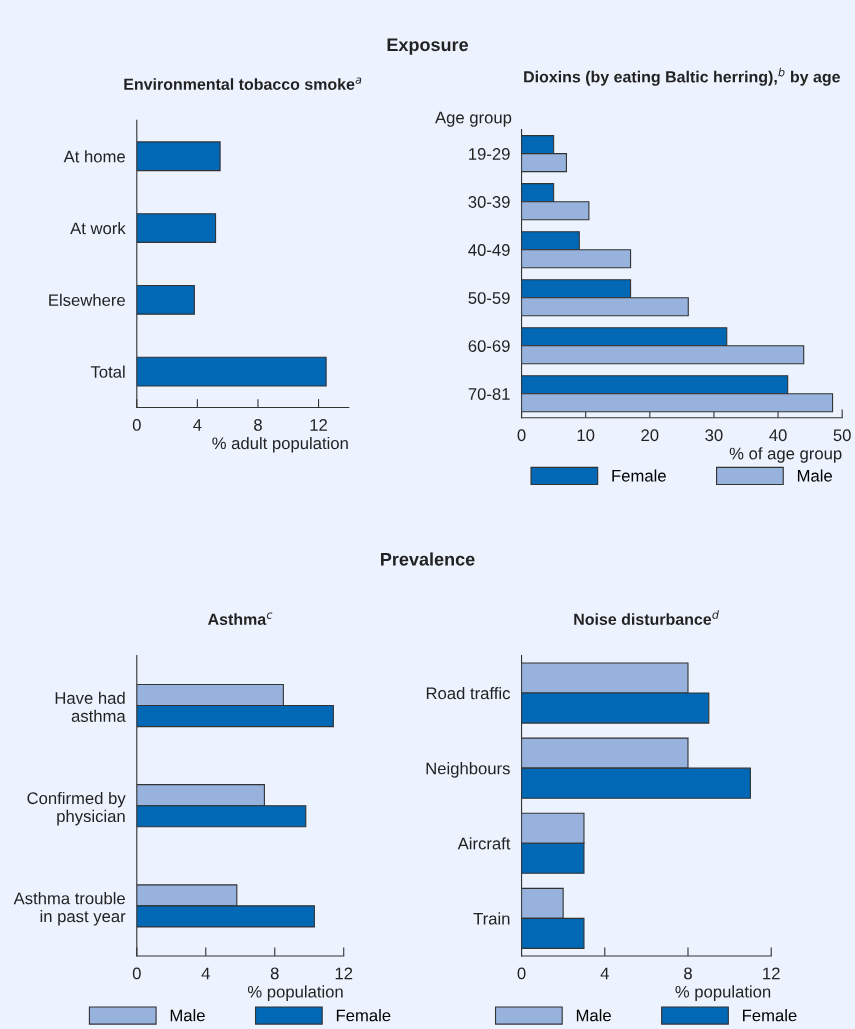 The image size is (855, 1029). What do you see at coordinates (785, 455) in the screenshot?
I see `x-axis-title: % of age group` at bounding box center [785, 455].